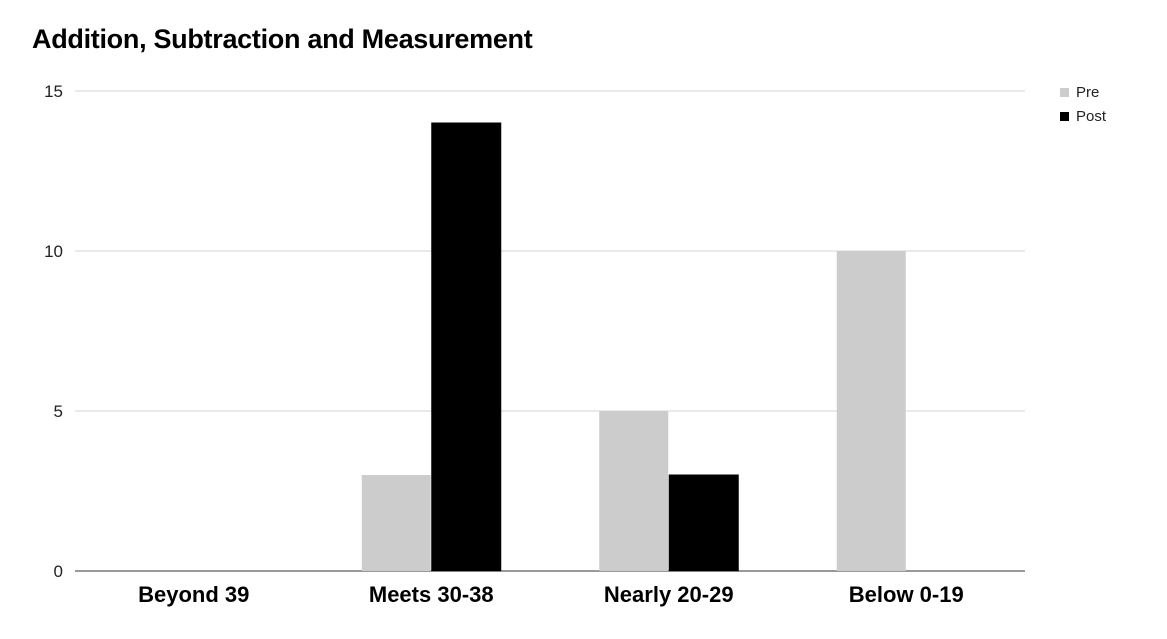 The height and width of the screenshot is (639, 1167). What do you see at coordinates (282, 39) in the screenshot?
I see `chart-title: Addition, Subtraction and Measurement` at bounding box center [282, 39].